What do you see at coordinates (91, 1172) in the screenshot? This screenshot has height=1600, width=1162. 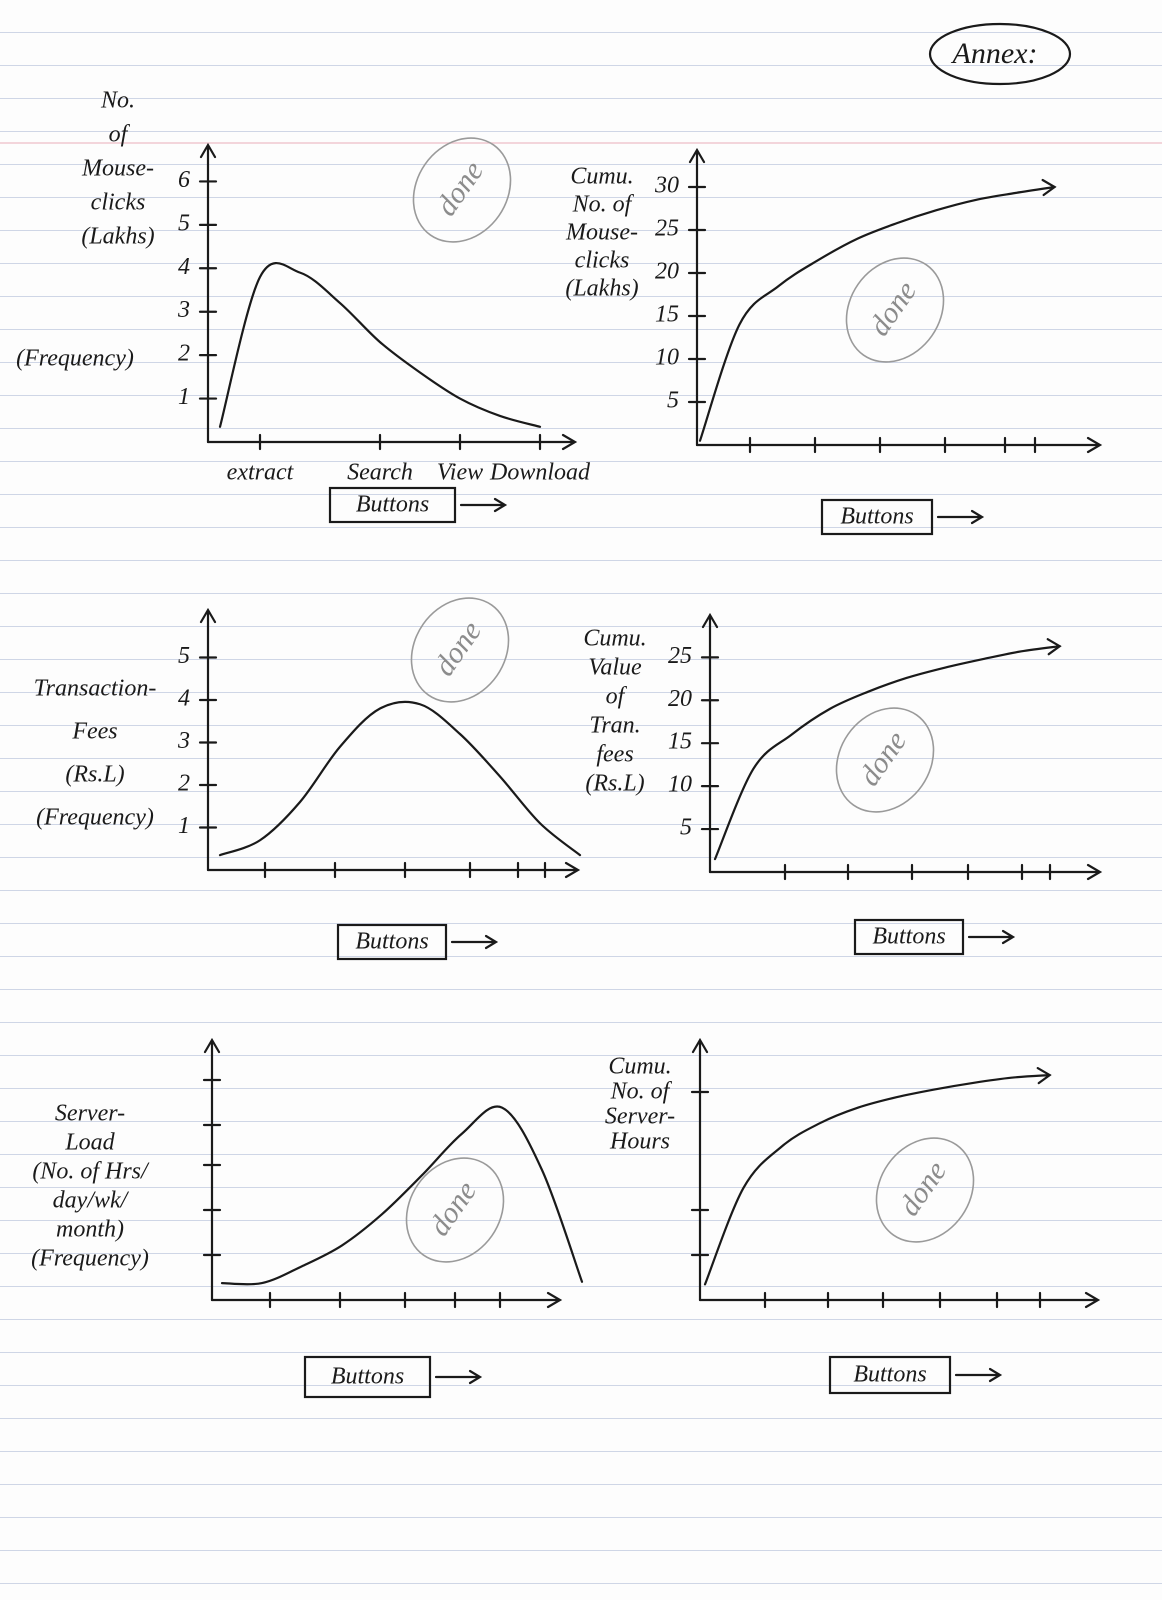 I see `y-axis-label: (No. of Hrs/` at bounding box center [91, 1172].